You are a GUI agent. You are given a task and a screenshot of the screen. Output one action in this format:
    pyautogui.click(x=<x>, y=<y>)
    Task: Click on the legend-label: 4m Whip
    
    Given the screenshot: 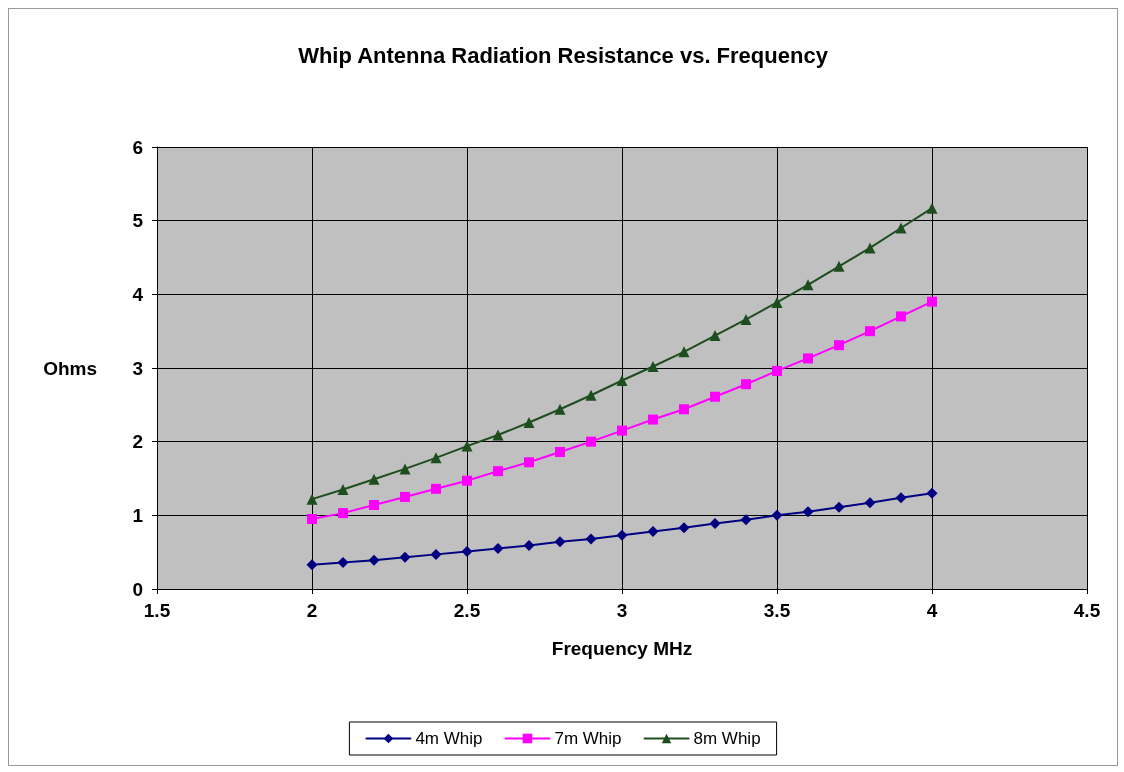 What is the action you would take?
    pyautogui.click(x=449, y=738)
    